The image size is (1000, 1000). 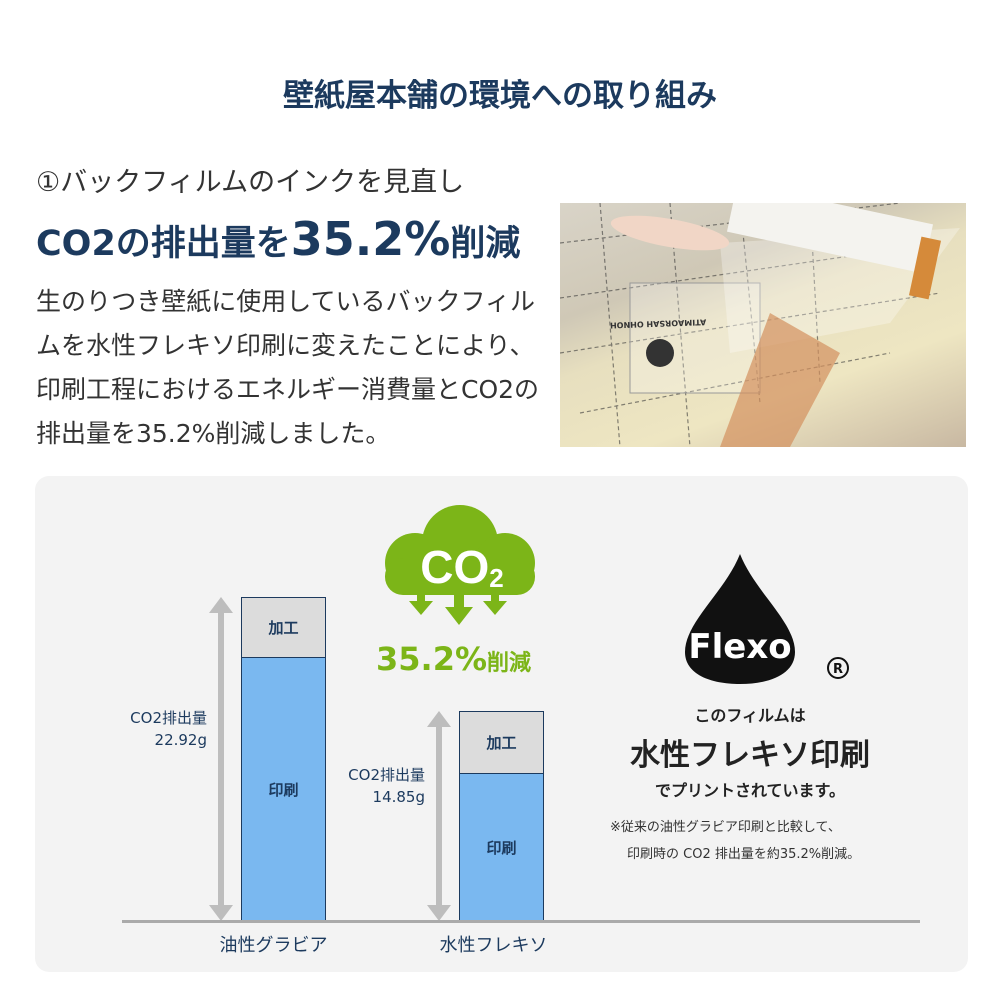 What do you see at coordinates (838, 669) in the screenshot?
I see `svg-text: R` at bounding box center [838, 669].